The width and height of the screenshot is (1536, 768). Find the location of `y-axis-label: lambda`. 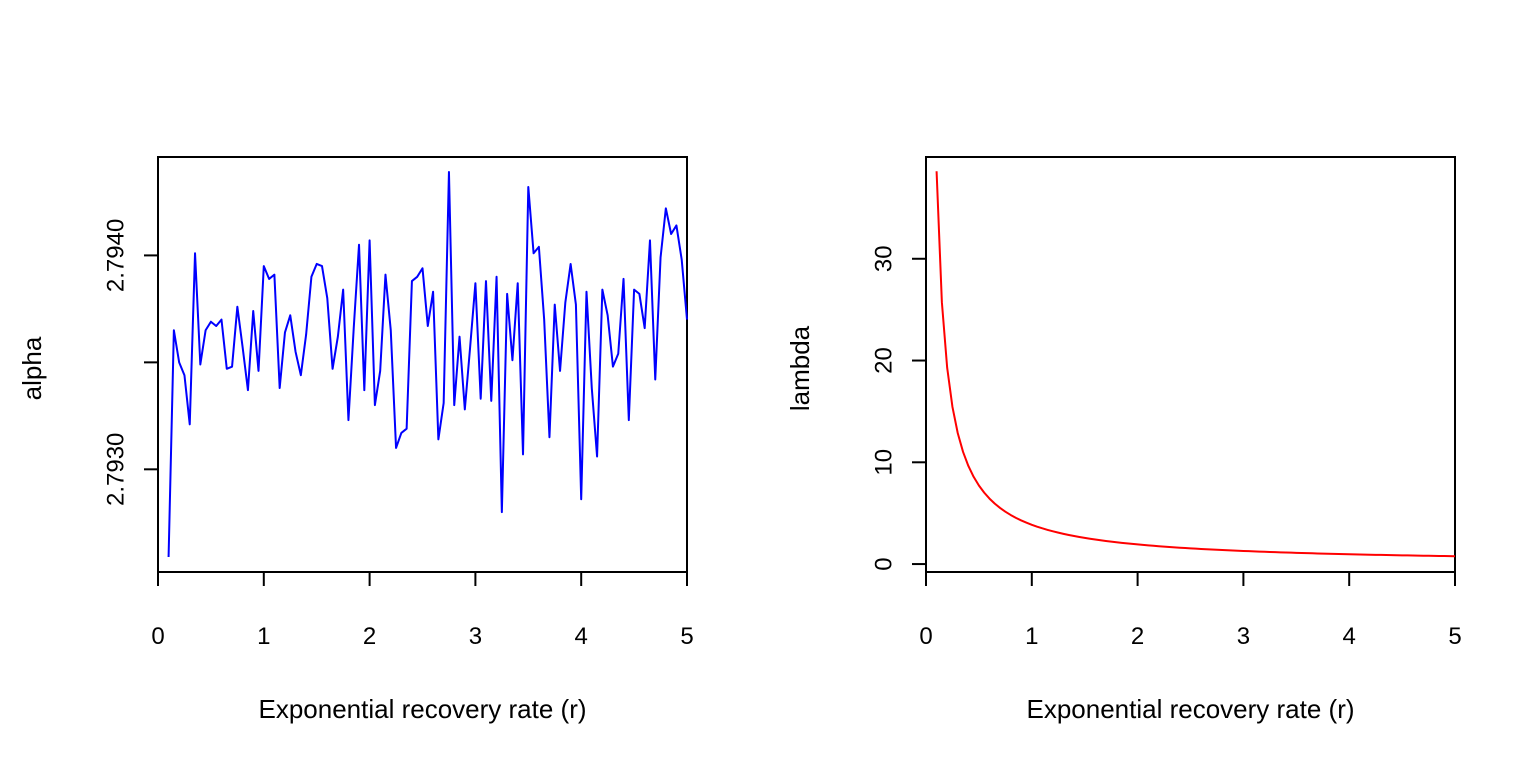

y-axis-label: lambda is located at coordinates (800, 368).